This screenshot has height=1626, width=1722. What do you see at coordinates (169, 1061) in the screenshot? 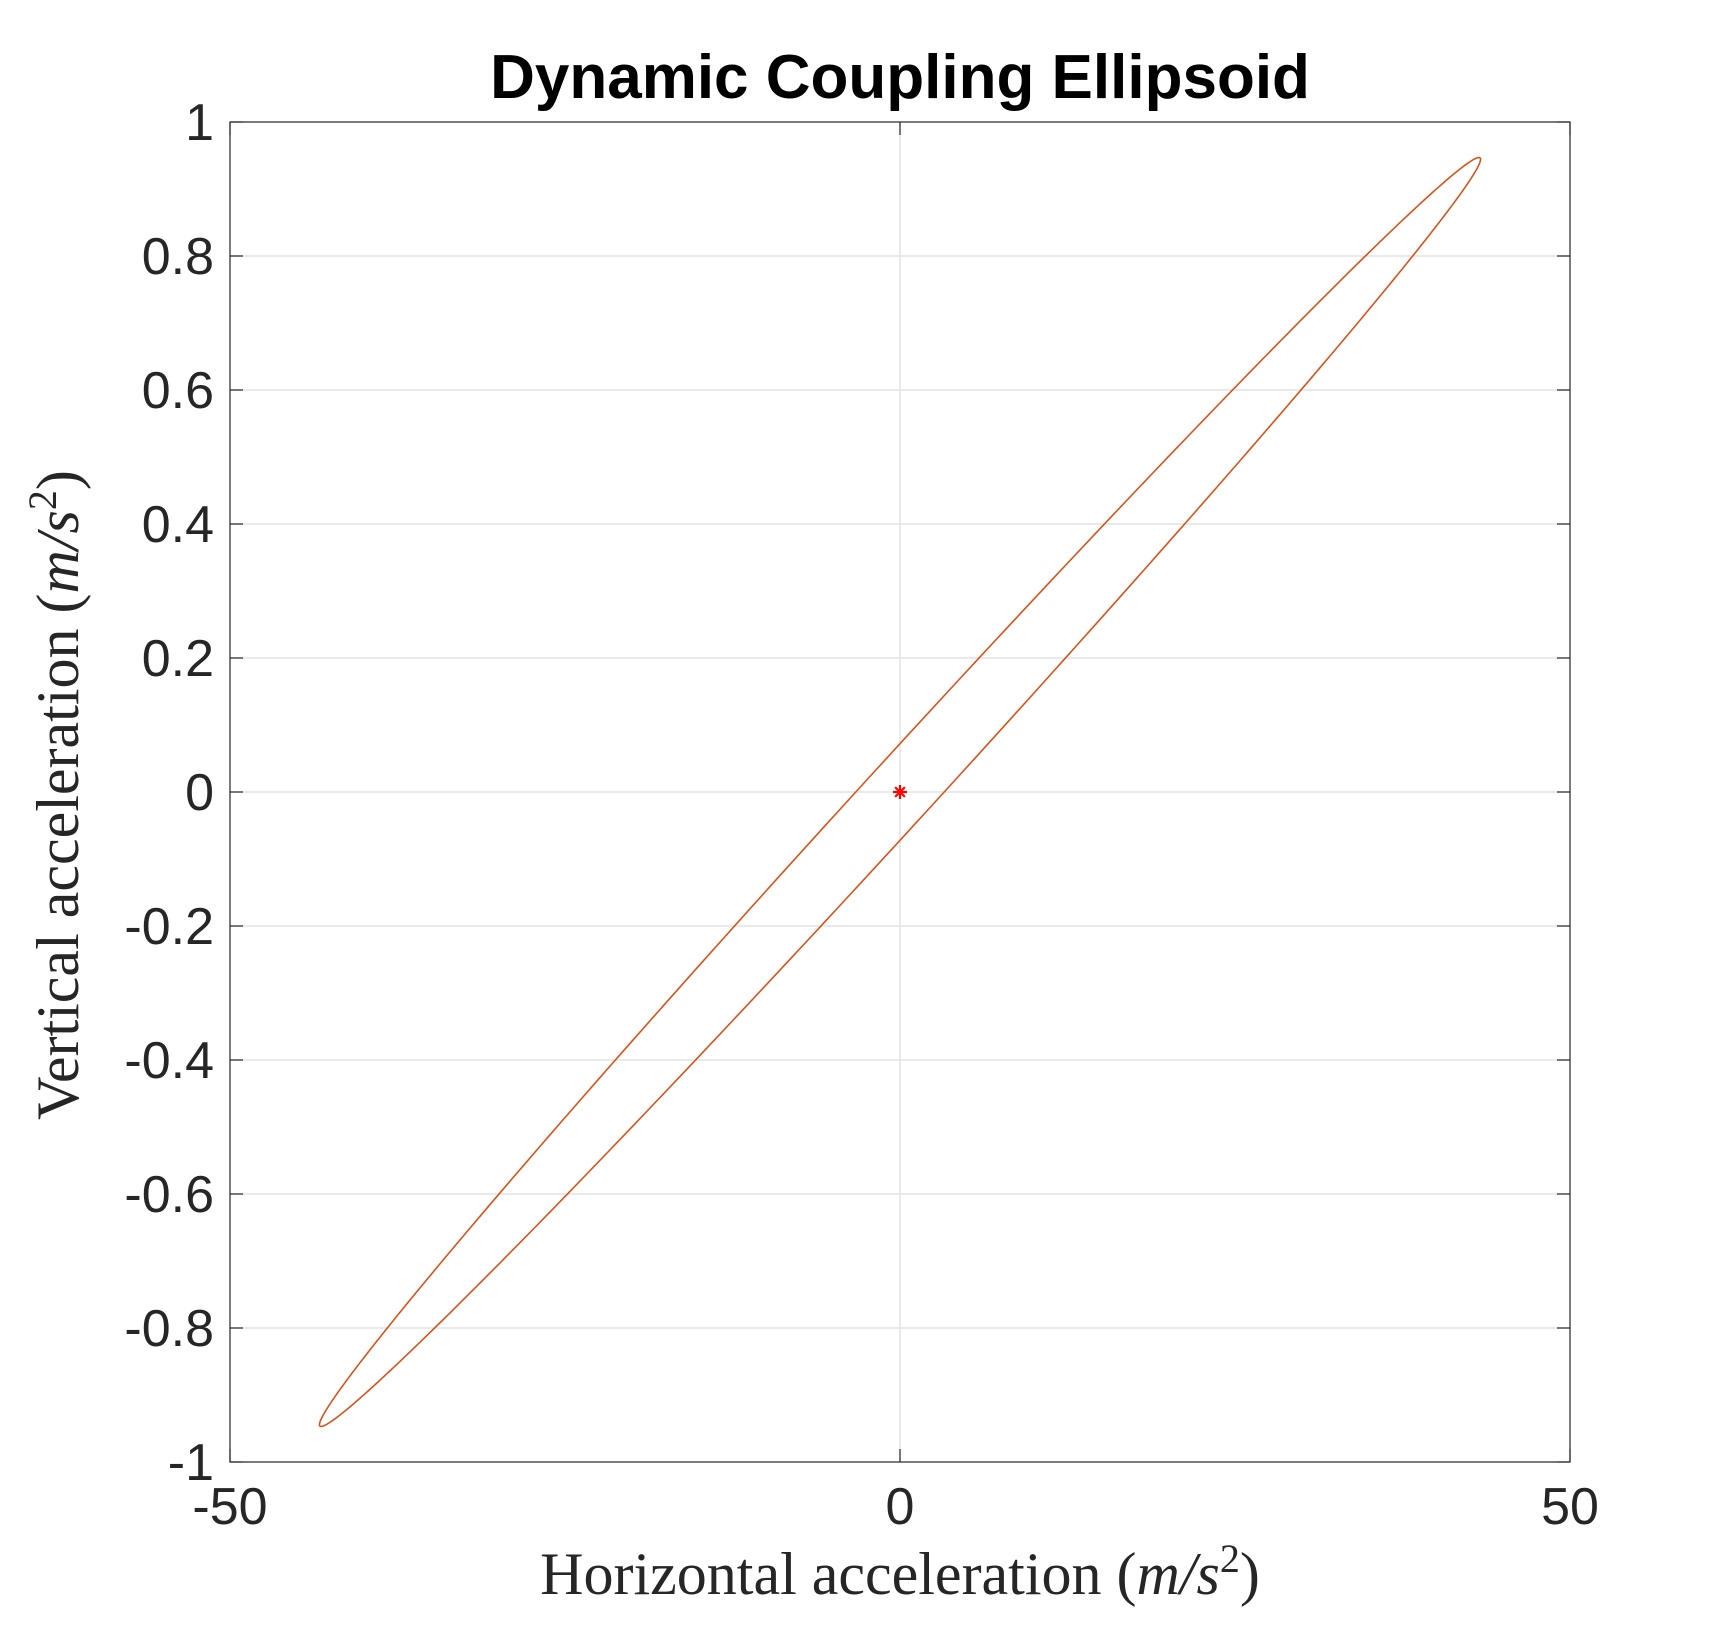
I see `y-tick-label: -0.4` at bounding box center [169, 1061].